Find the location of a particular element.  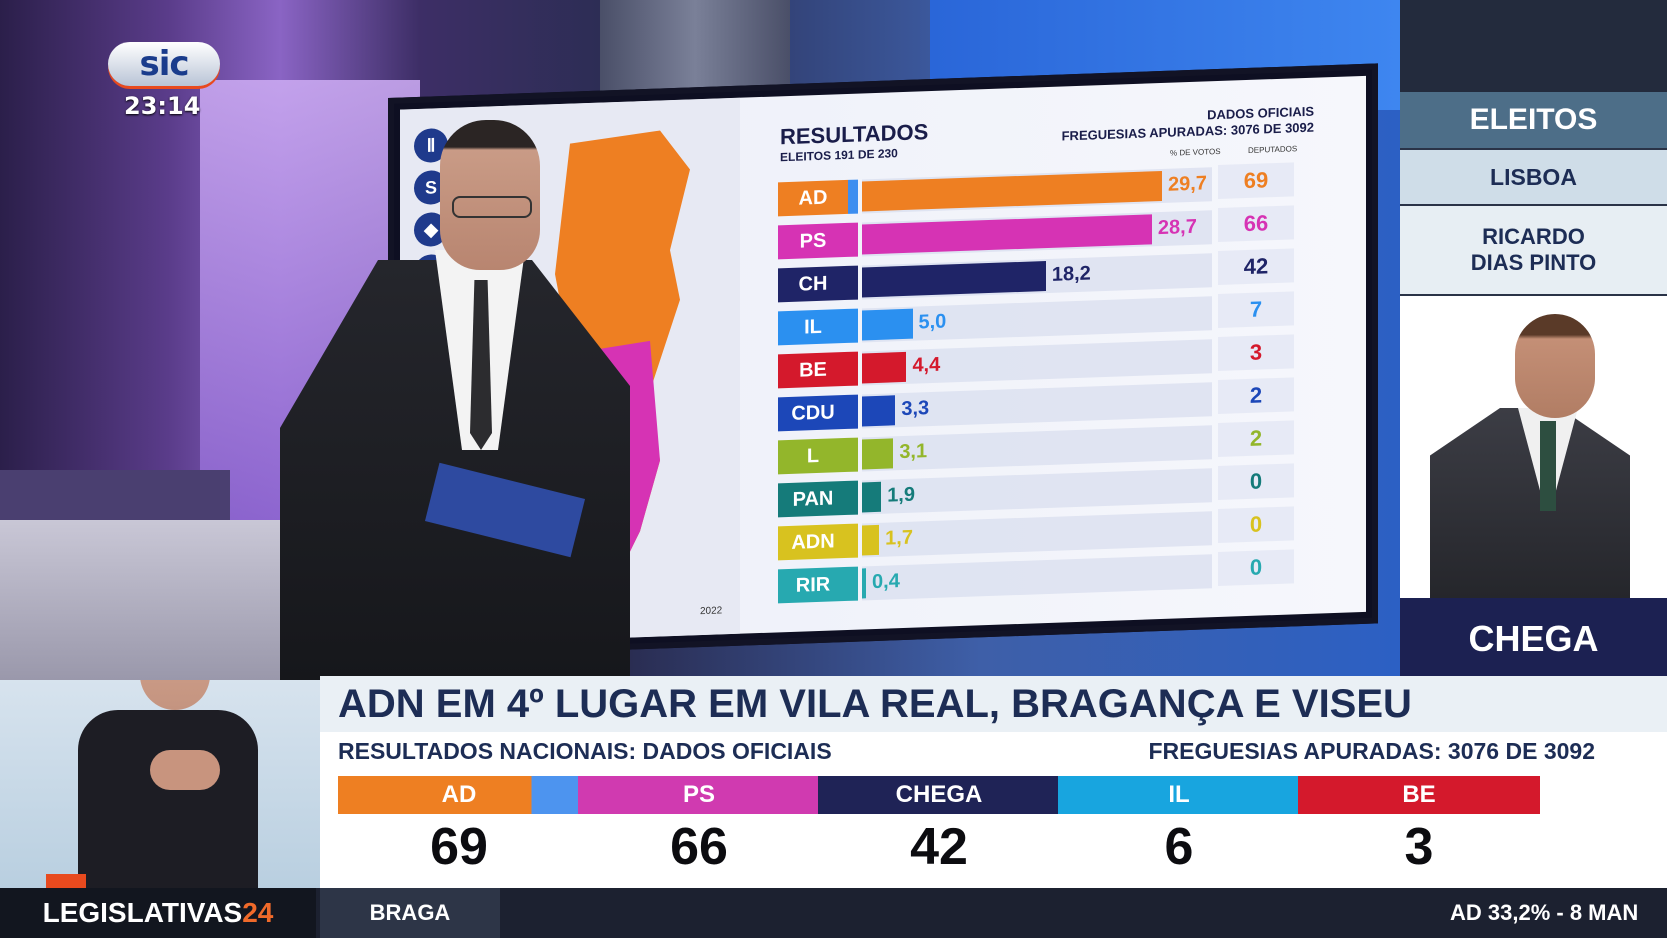

seat-count: 66 is located at coordinates (1256, 224).